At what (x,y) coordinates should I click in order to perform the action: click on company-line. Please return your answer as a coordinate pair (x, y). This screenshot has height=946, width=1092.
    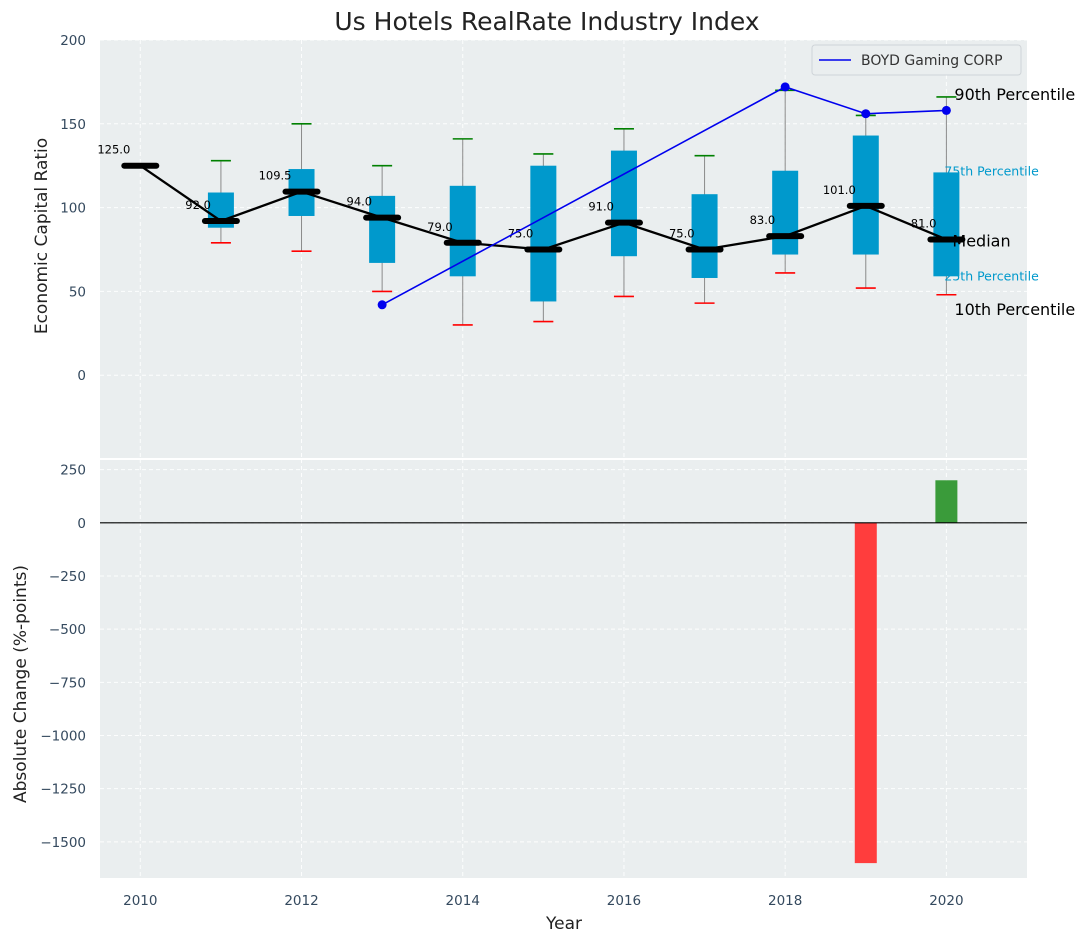
    Looking at the image, I should click on (664, 196).